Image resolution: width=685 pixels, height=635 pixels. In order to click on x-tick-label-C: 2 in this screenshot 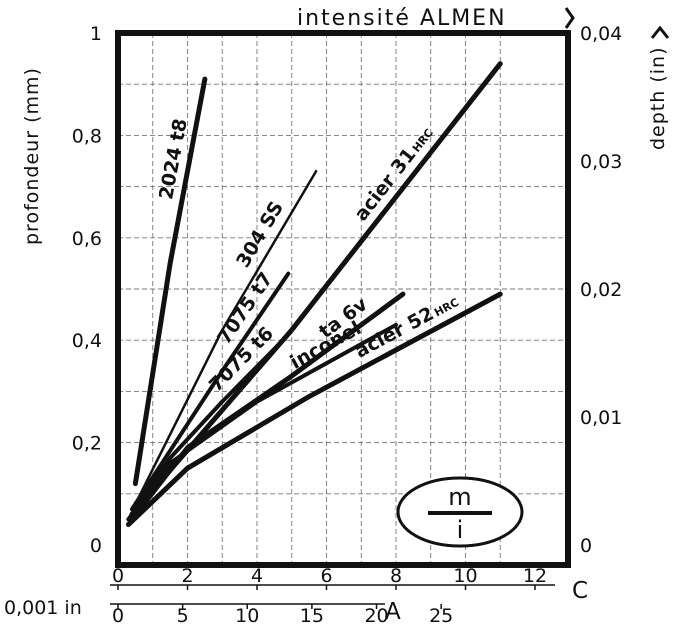, I will do `click(187, 576)`.